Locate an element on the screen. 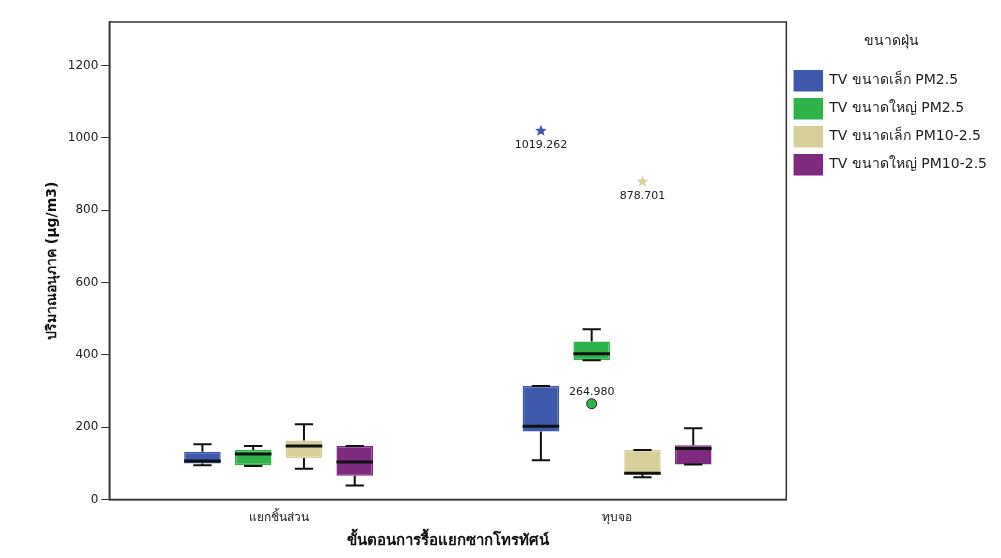 The image size is (1001, 558). annotation: 264.980 is located at coordinates (591, 391).